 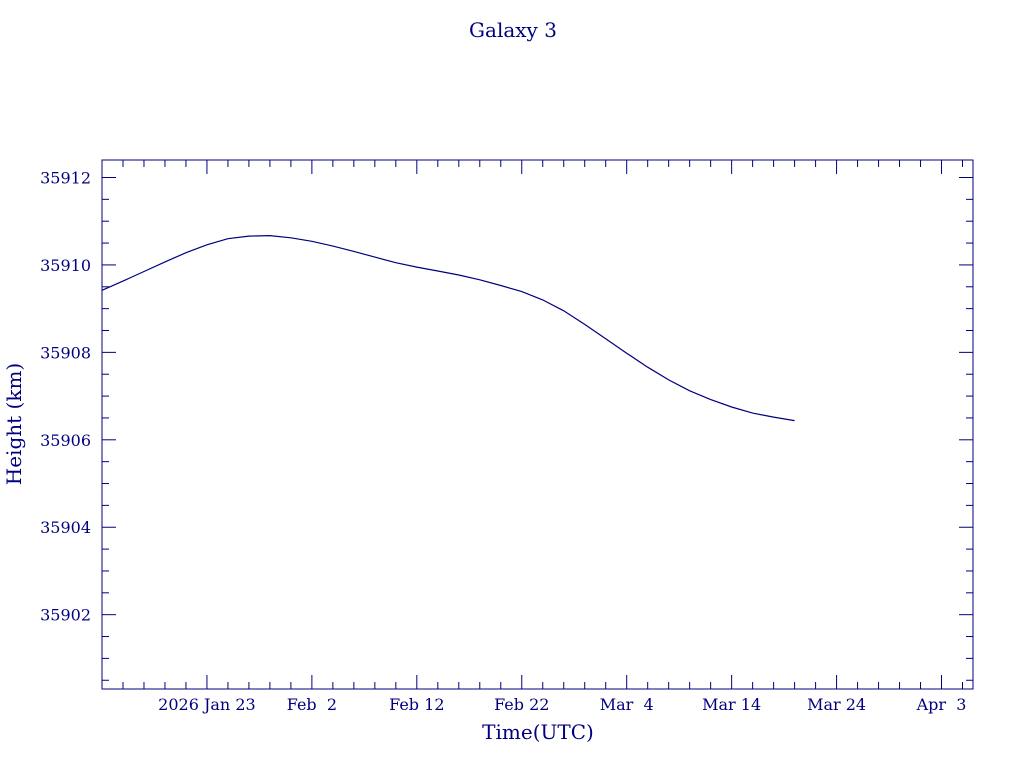 What do you see at coordinates (312, 704) in the screenshot?
I see `x-tick-label: Feb 2` at bounding box center [312, 704].